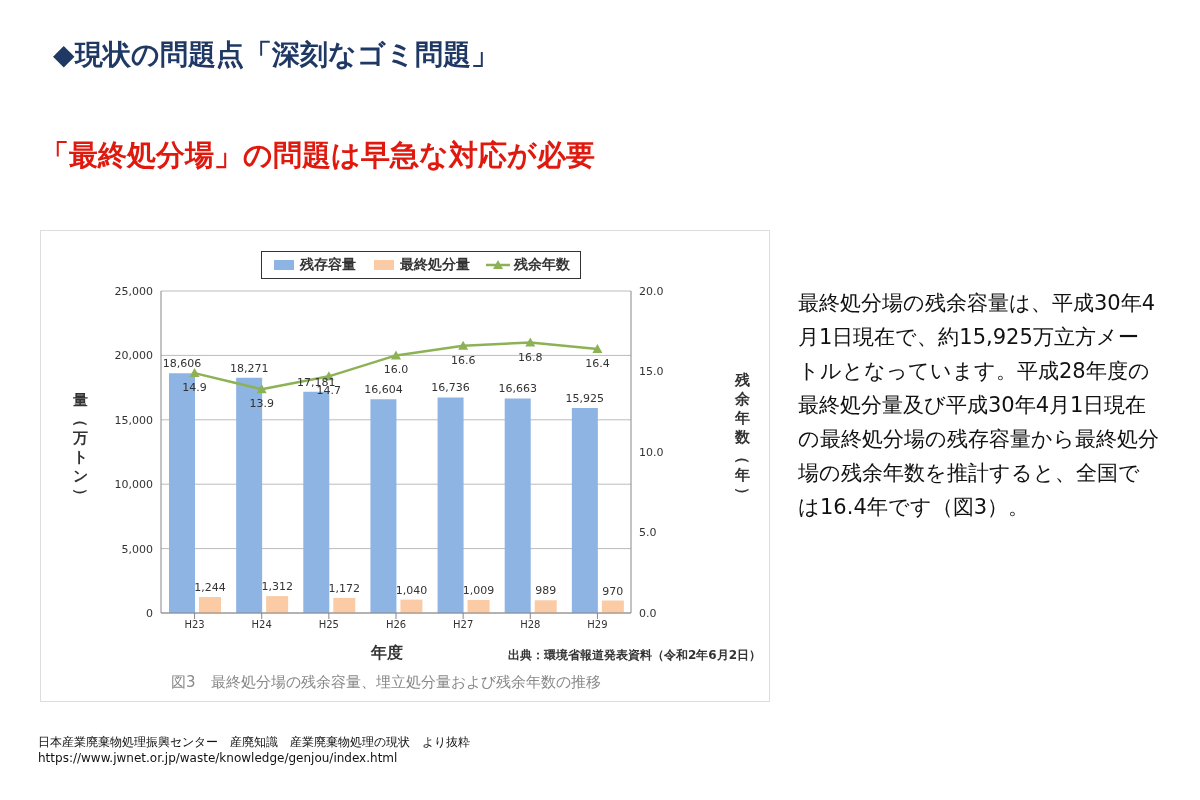 Image resolution: width=1200 pixels, height=800 pixels. Describe the element at coordinates (463, 625) in the screenshot. I see `x-tick-label: H27` at that location.